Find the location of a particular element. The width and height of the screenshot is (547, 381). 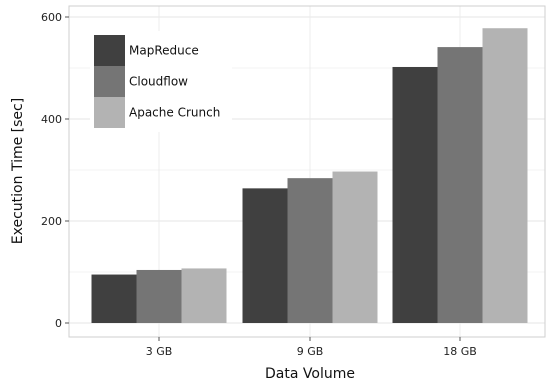

legend-label: MapReduce is located at coordinates (164, 51).